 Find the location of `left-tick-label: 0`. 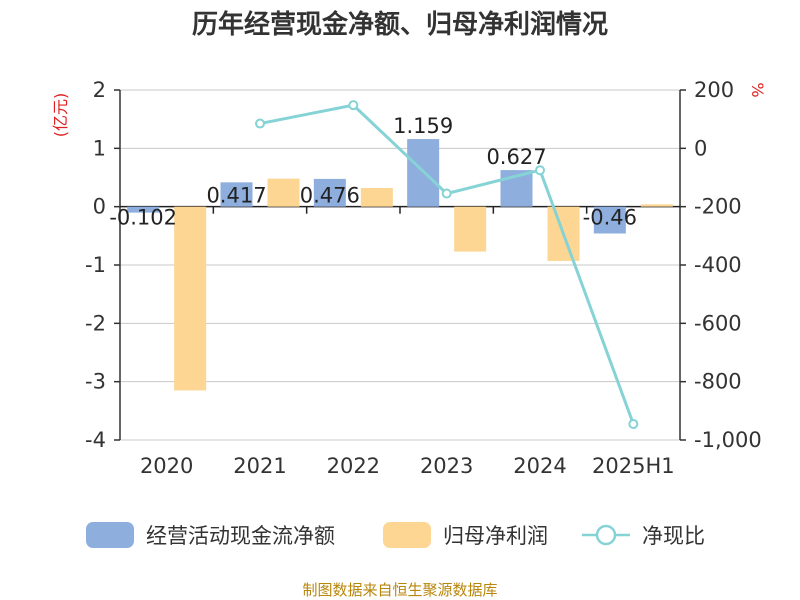

left-tick-label: 0 is located at coordinates (99, 207).